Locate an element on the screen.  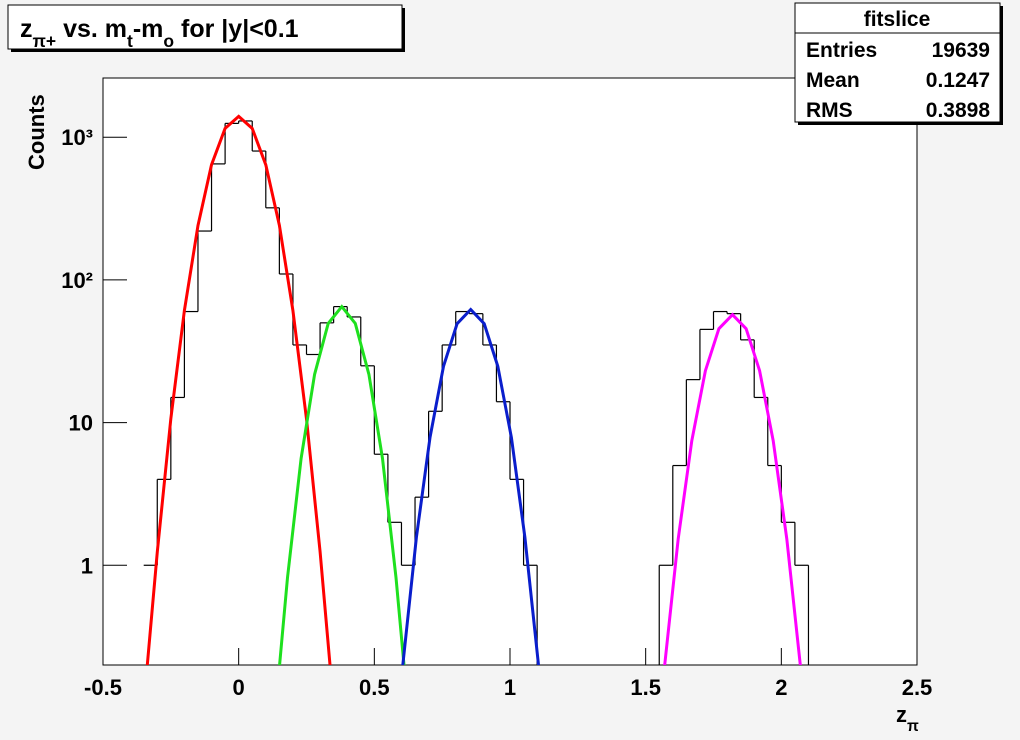
stats-value: 0.3898 is located at coordinates (958, 110).